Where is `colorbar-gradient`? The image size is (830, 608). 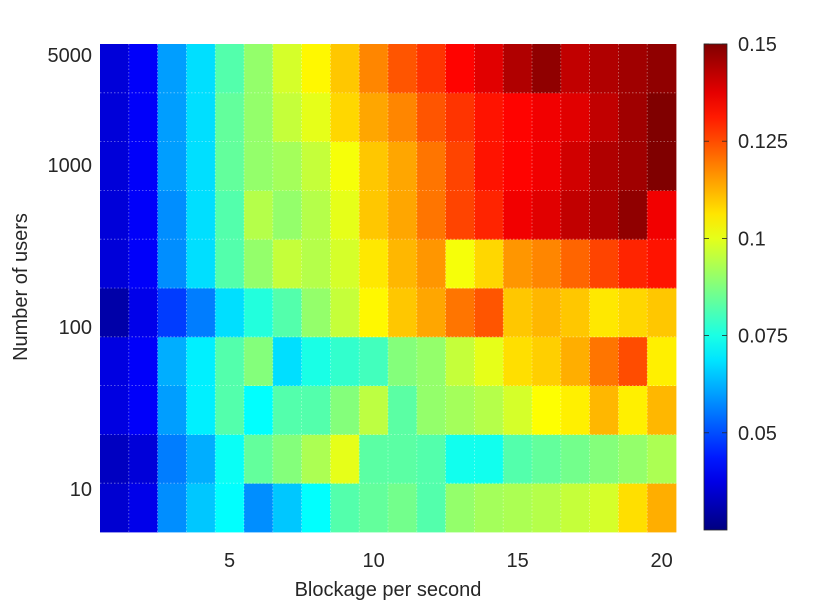 colorbar-gradient is located at coordinates (715, 287).